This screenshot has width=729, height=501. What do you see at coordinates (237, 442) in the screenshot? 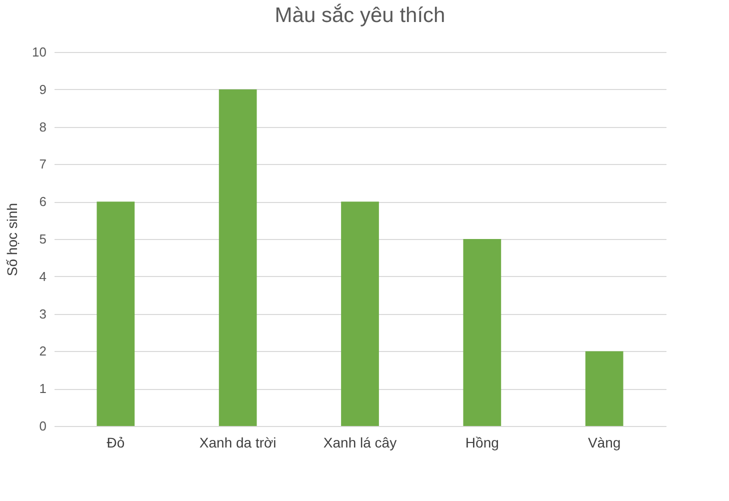
I see `x-tick-label: Xanh da trời` at bounding box center [237, 442].